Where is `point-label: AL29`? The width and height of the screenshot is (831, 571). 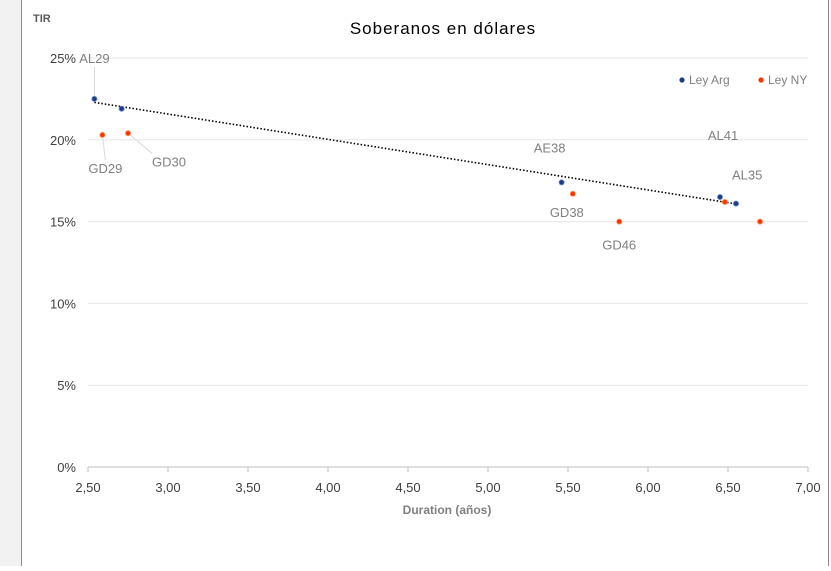 point-label: AL29 is located at coordinates (94, 58).